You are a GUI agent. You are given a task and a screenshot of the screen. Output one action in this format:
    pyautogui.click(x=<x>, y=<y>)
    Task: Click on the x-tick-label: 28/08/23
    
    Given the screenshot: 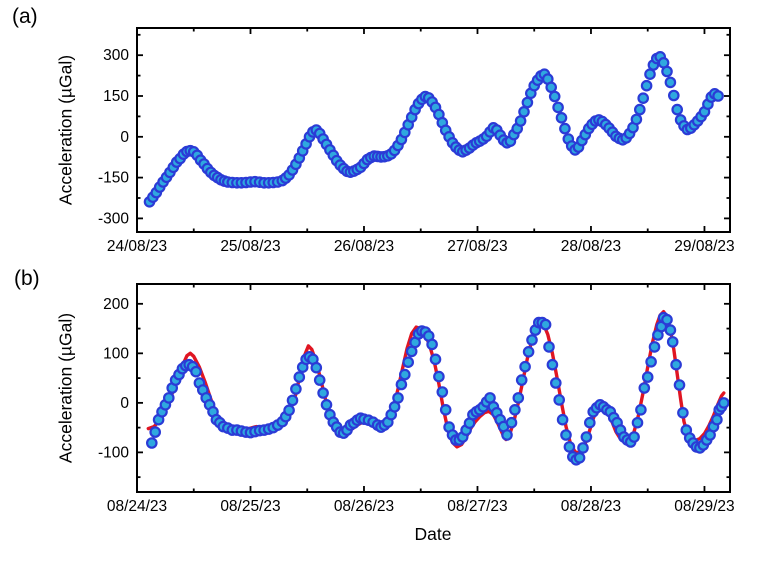 What is the action you would take?
    pyautogui.click(x=591, y=246)
    